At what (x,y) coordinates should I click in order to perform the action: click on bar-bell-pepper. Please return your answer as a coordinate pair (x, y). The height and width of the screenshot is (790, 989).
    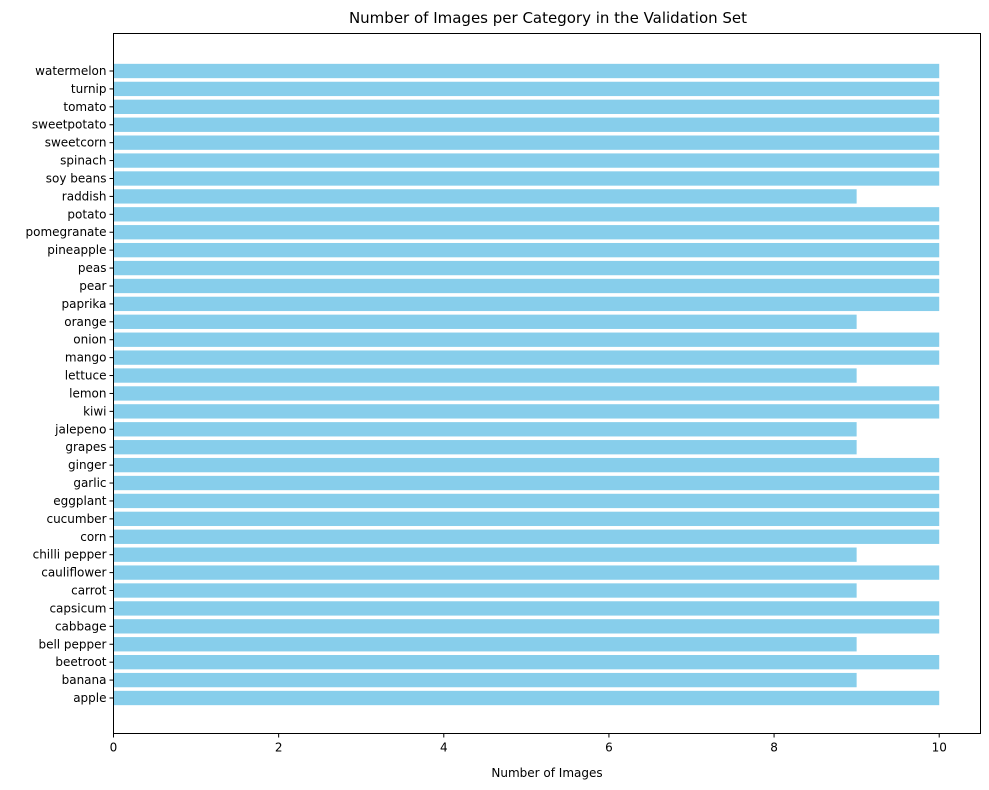
    Looking at the image, I should click on (485, 644).